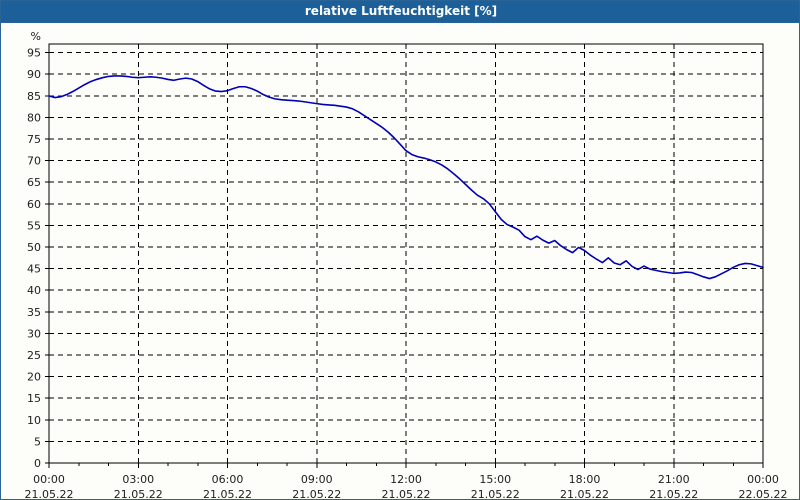  Describe the element at coordinates (228, 479) in the screenshot. I see `x-axis-time-label: 06:00` at that location.